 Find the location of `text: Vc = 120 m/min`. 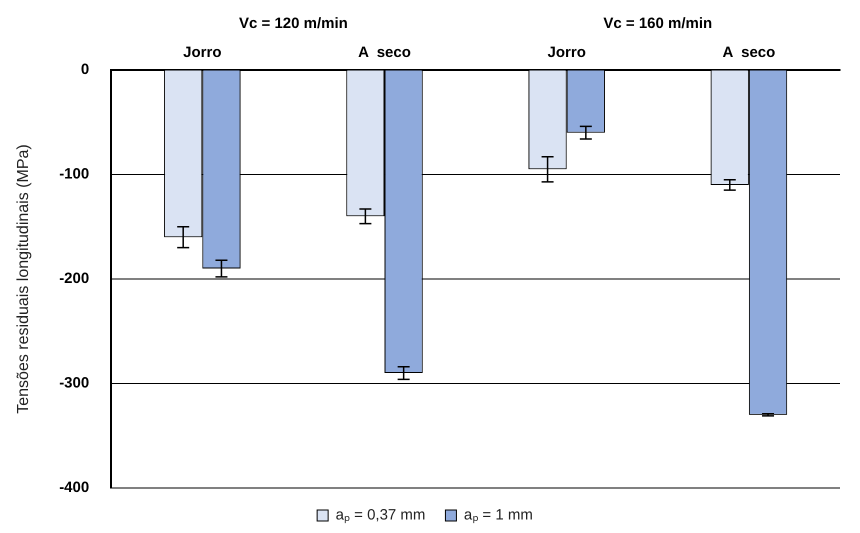

text: Vc = 120 m/min is located at coordinates (293, 23).